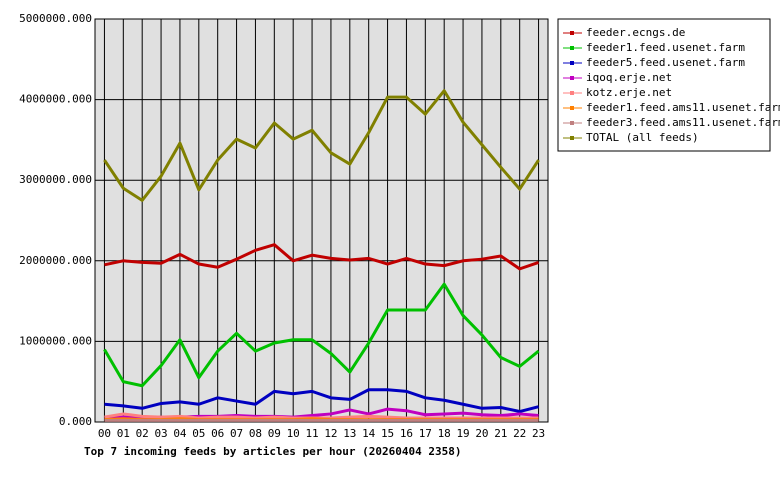 The height and width of the screenshot is (480, 780). Describe the element at coordinates (538, 433) in the screenshot. I see `x-tick-label: 23` at that location.